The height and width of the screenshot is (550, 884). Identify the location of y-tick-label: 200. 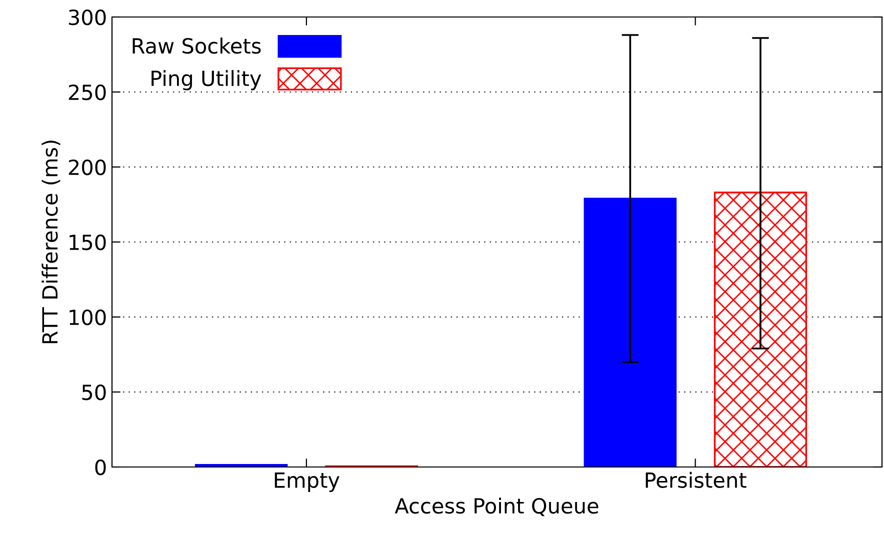
(87, 167).